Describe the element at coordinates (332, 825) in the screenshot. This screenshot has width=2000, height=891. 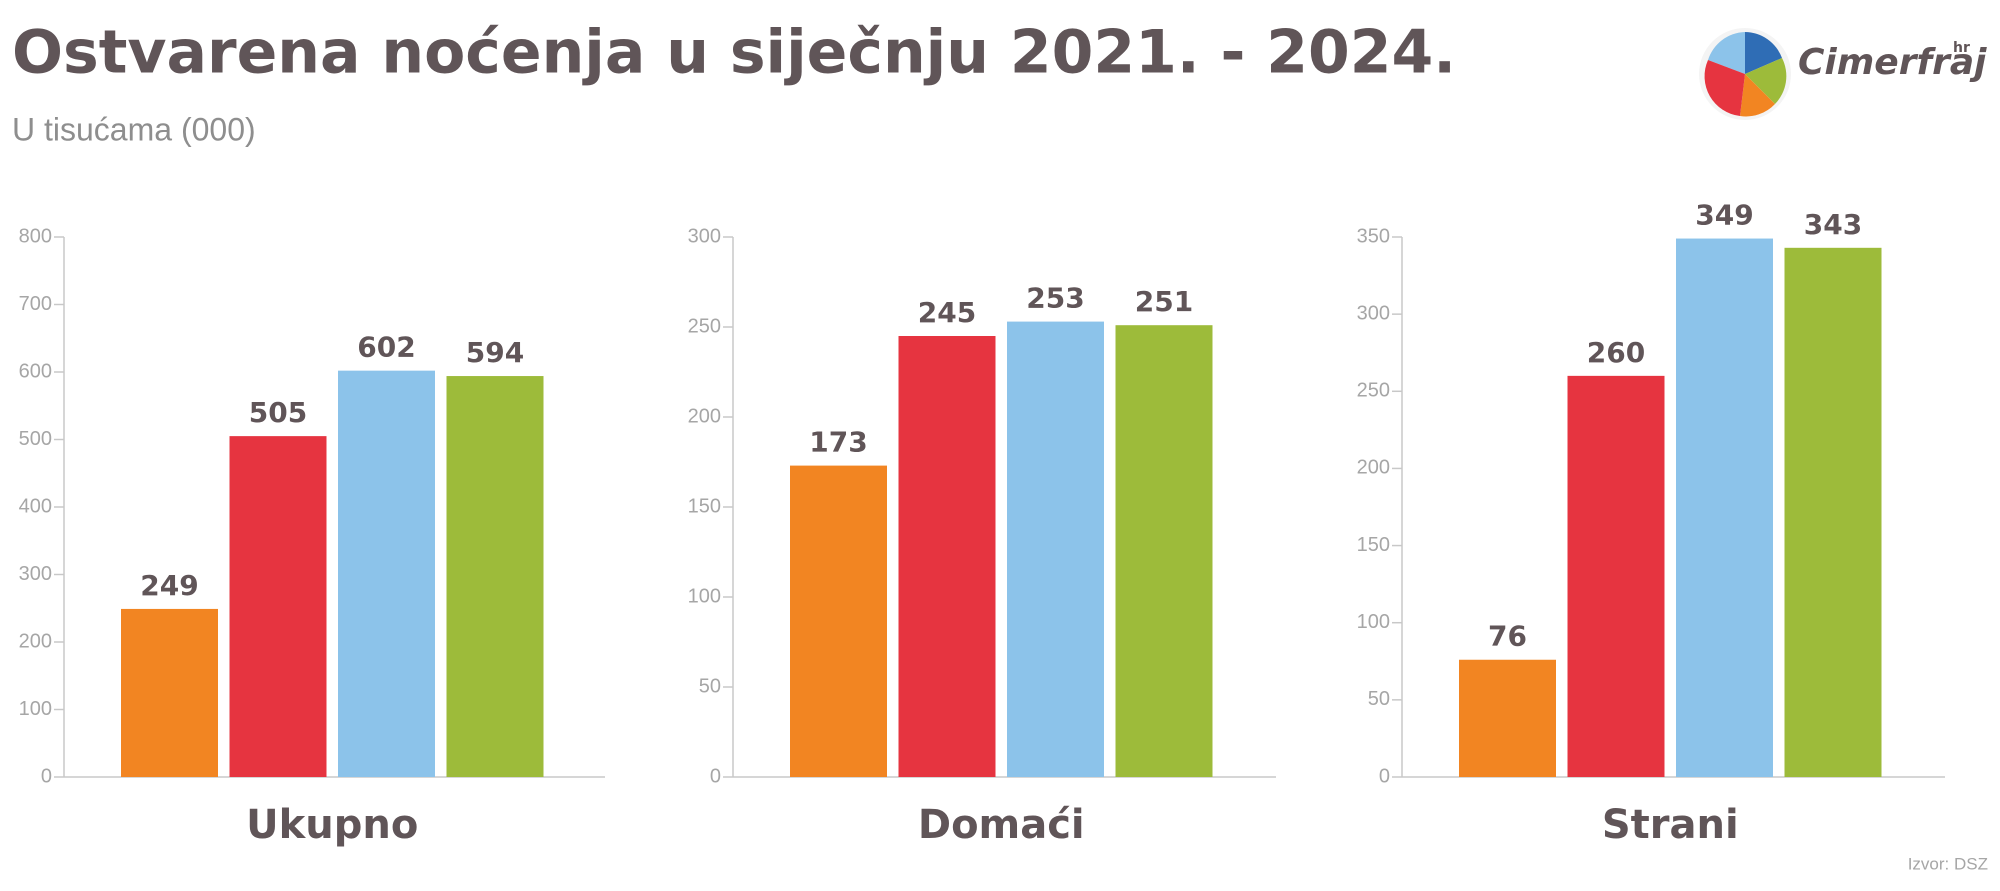
I see `x-axis-label: Ukupno` at that location.